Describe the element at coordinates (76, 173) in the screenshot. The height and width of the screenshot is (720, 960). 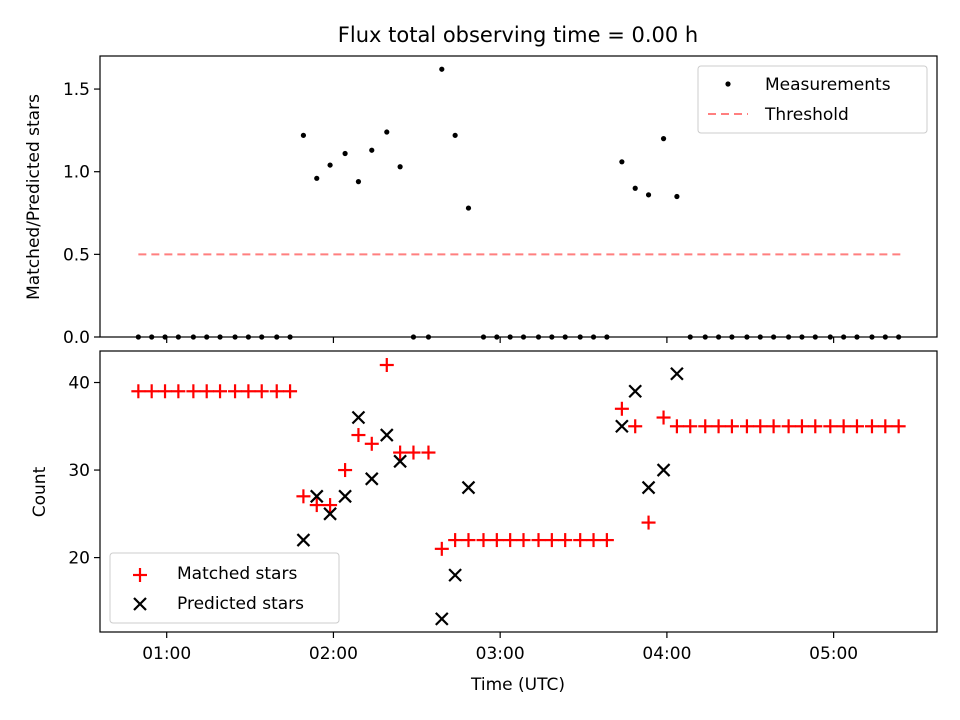
I see `top-ytick-label: 1.0` at that location.